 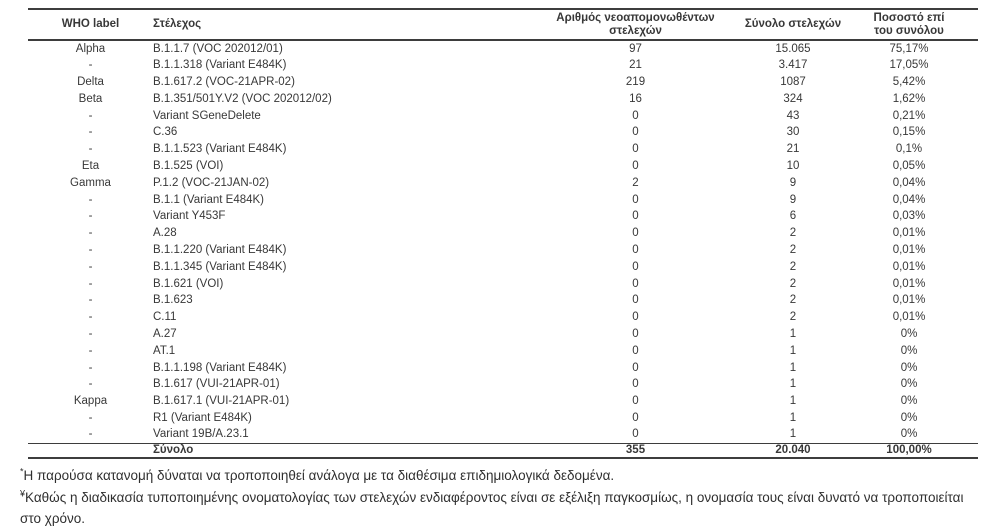 What do you see at coordinates (503, 384) in the screenshot?
I see `table-row: - B.1.617 (VUI-21APR-01) 0 1 0%` at bounding box center [503, 384].